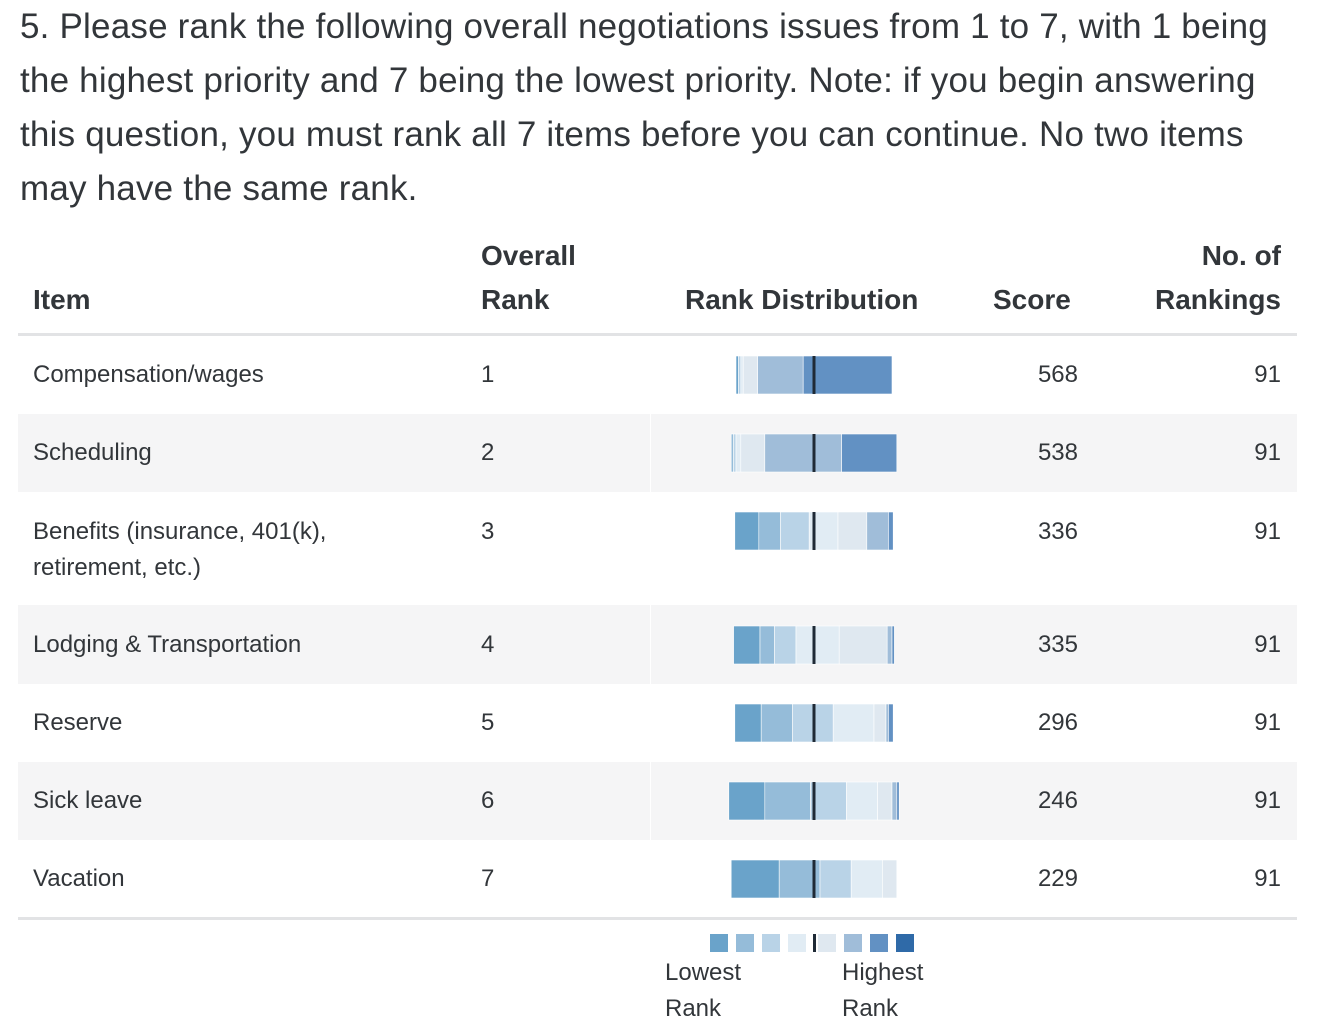 Image resolution: width=1320 pixels, height=1030 pixels. I want to click on footer-divider, so click(657, 918).